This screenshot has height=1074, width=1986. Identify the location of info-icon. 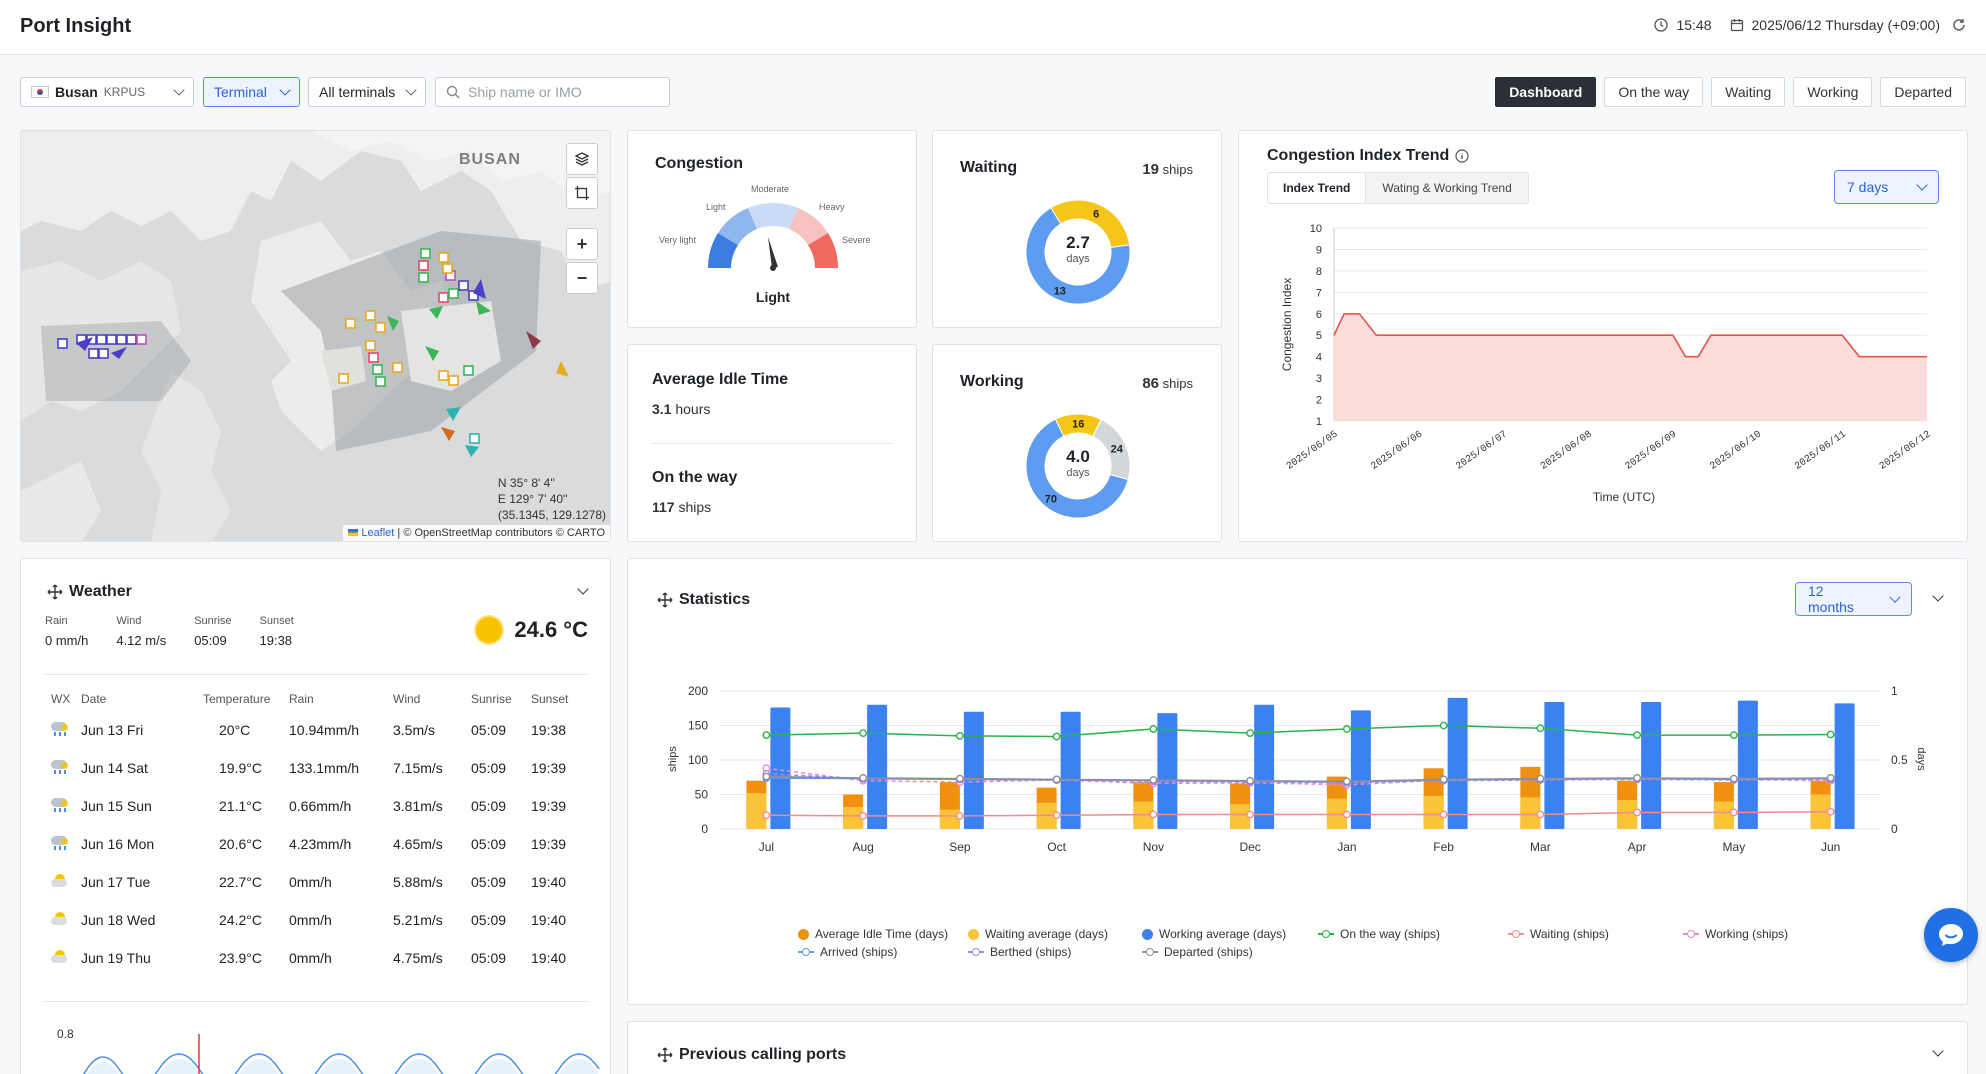
(1462, 156).